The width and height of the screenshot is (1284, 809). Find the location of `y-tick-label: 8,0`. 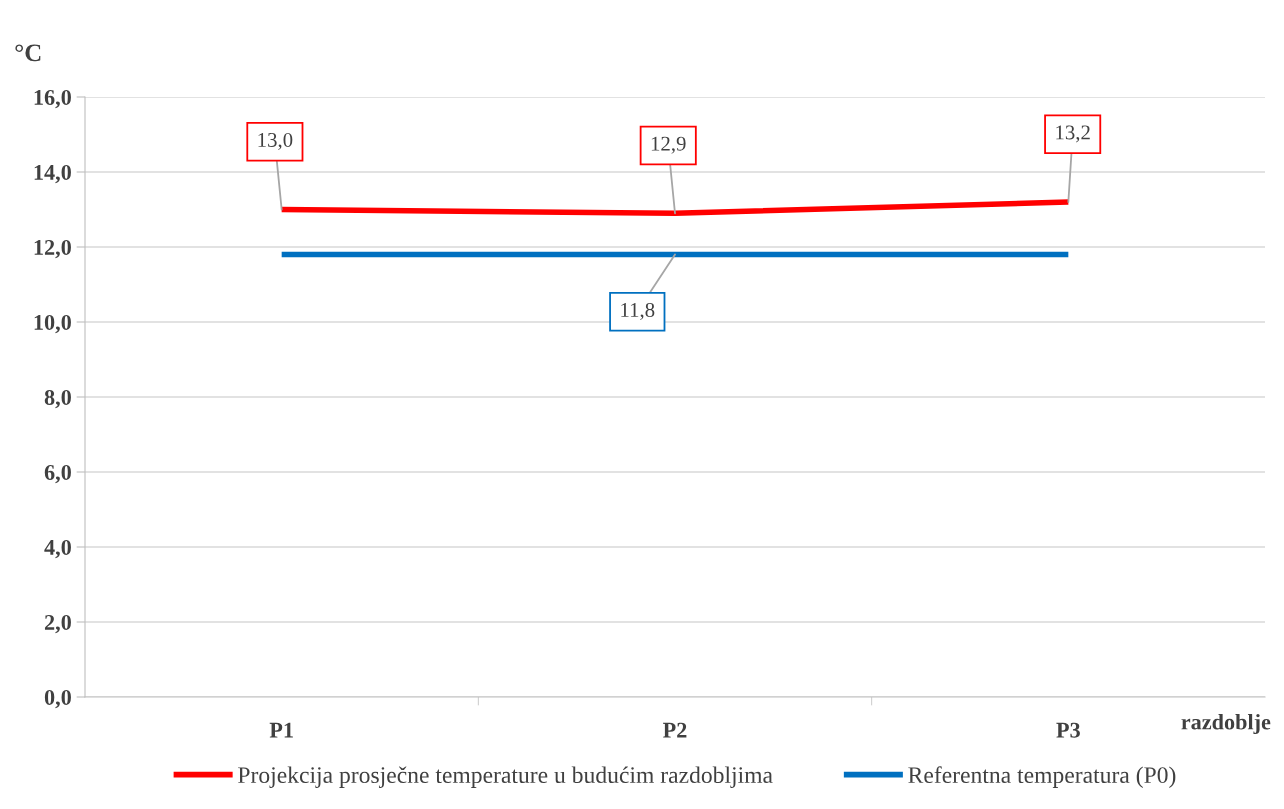

y-tick-label: 8,0 is located at coordinates (57, 399).